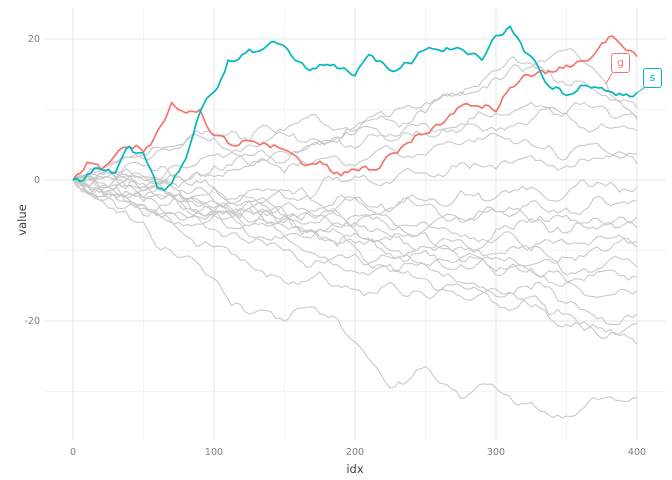  I want to click on y-tick-label: -20, so click(32, 321).